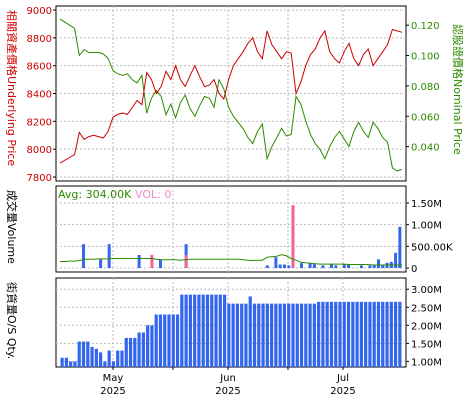 The image size is (475, 404). What do you see at coordinates (426, 362) in the screenshot?
I see `os-qty-tick-label: 1.00M` at bounding box center [426, 362].